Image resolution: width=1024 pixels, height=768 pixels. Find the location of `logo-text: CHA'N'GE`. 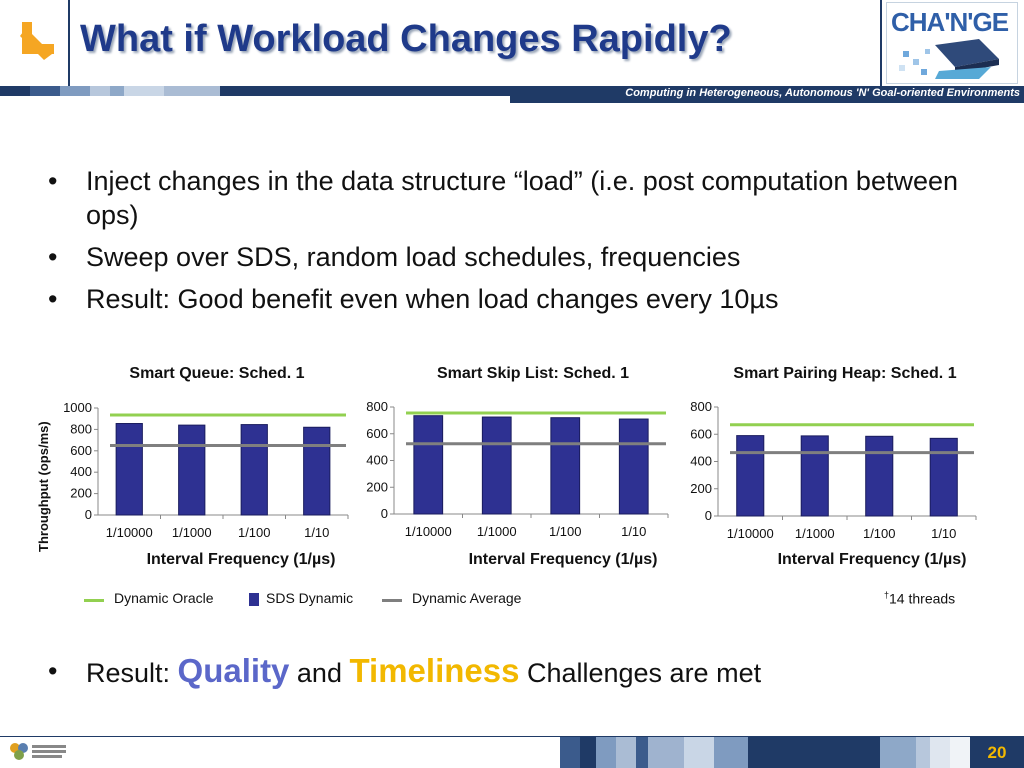

logo-text: CHA'N'GE is located at coordinates (950, 22).